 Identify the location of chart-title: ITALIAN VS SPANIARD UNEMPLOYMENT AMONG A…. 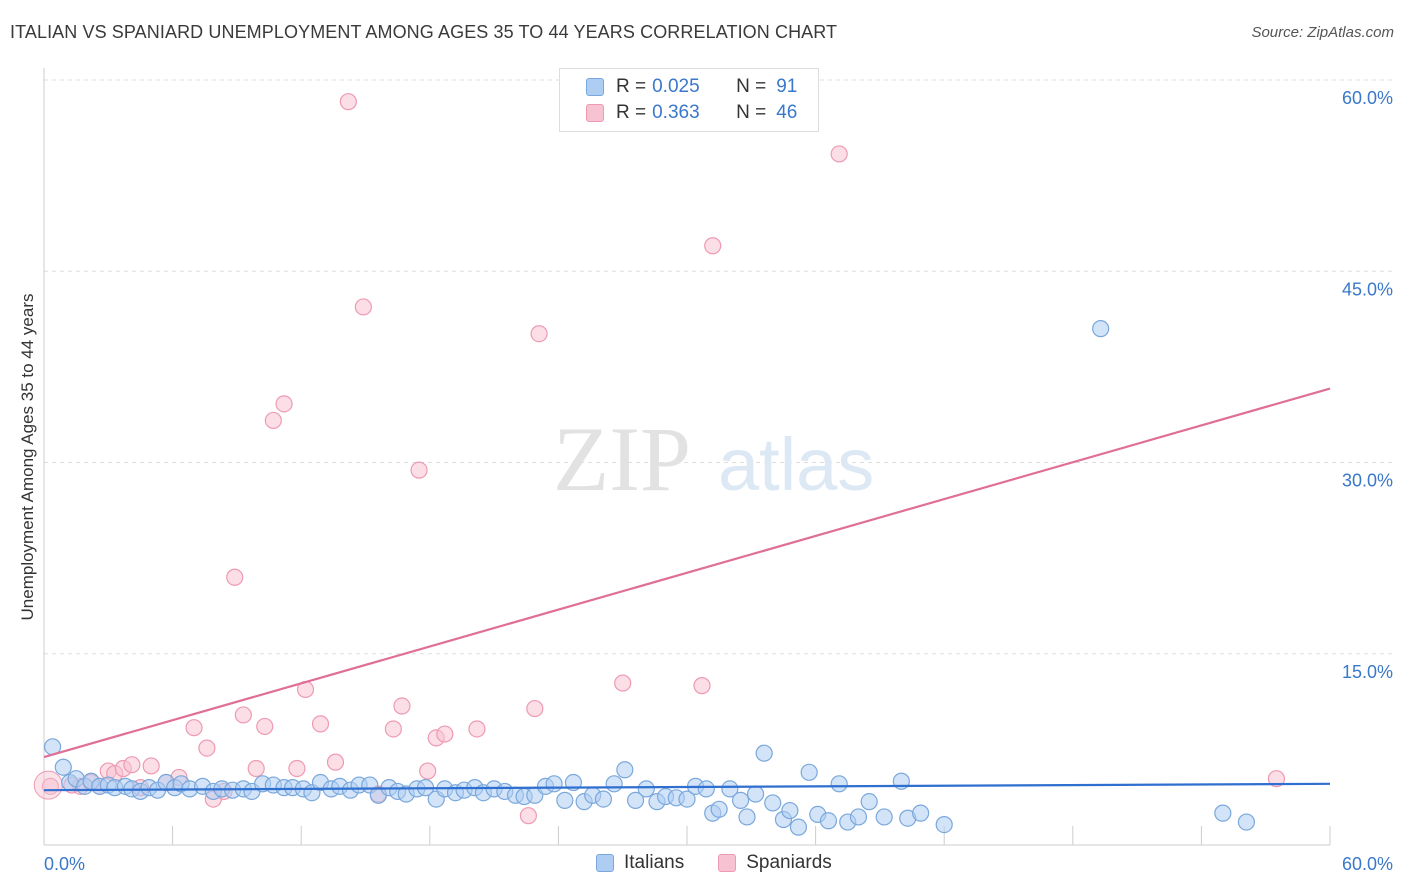
(424, 32).